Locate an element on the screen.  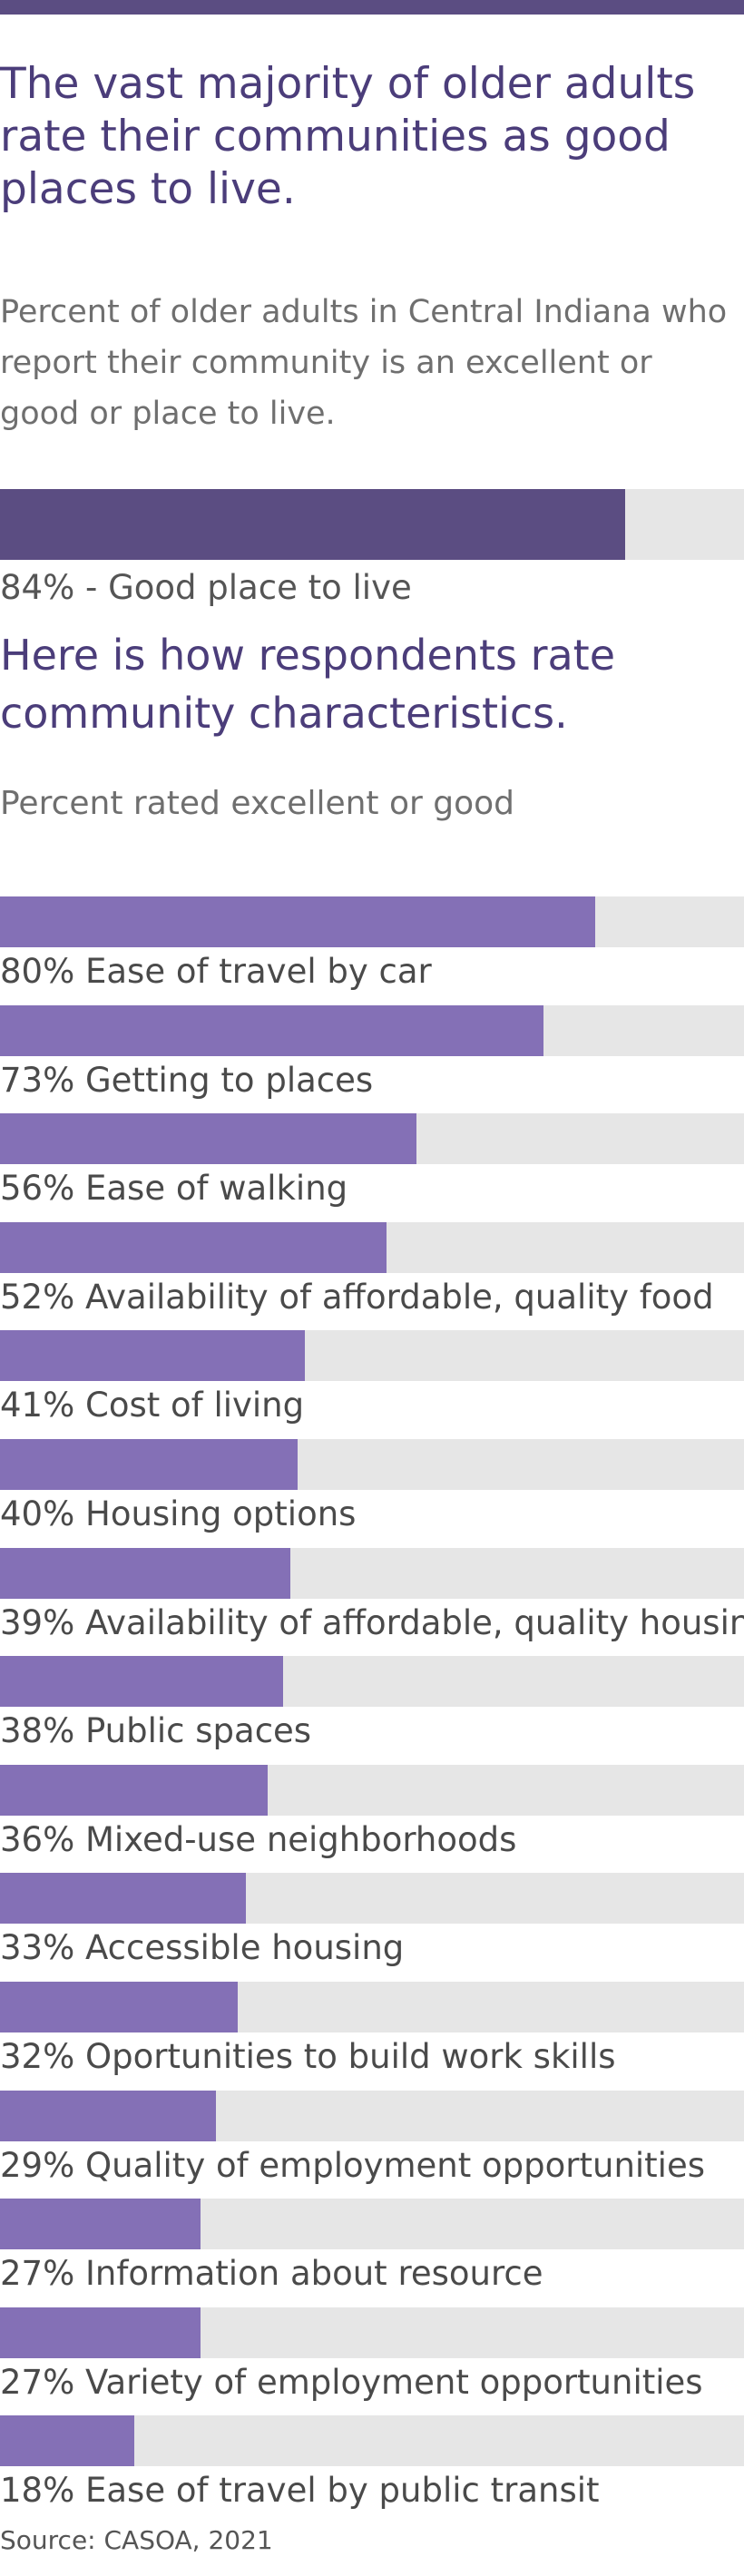
summary-bar-track is located at coordinates (372, 524).